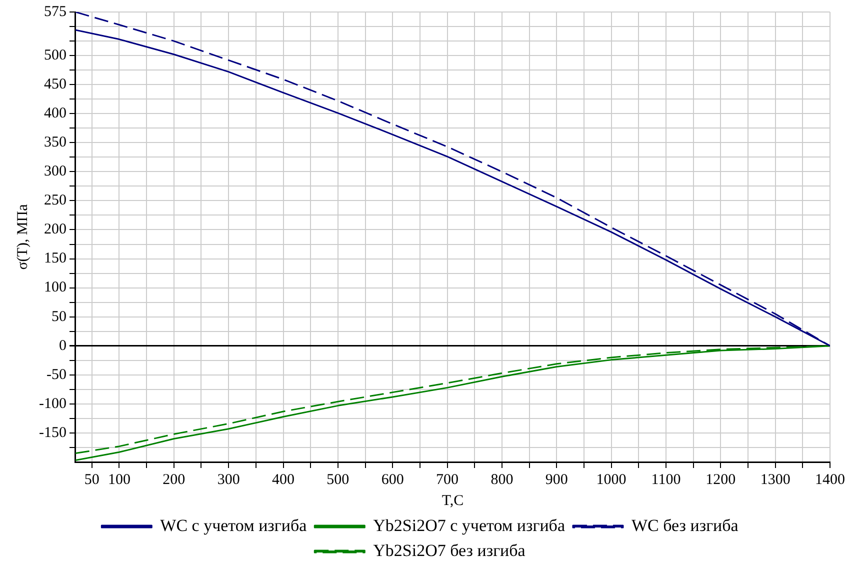 The height and width of the screenshot is (574, 850). I want to click on y-tick-label: -150, so click(52, 432).